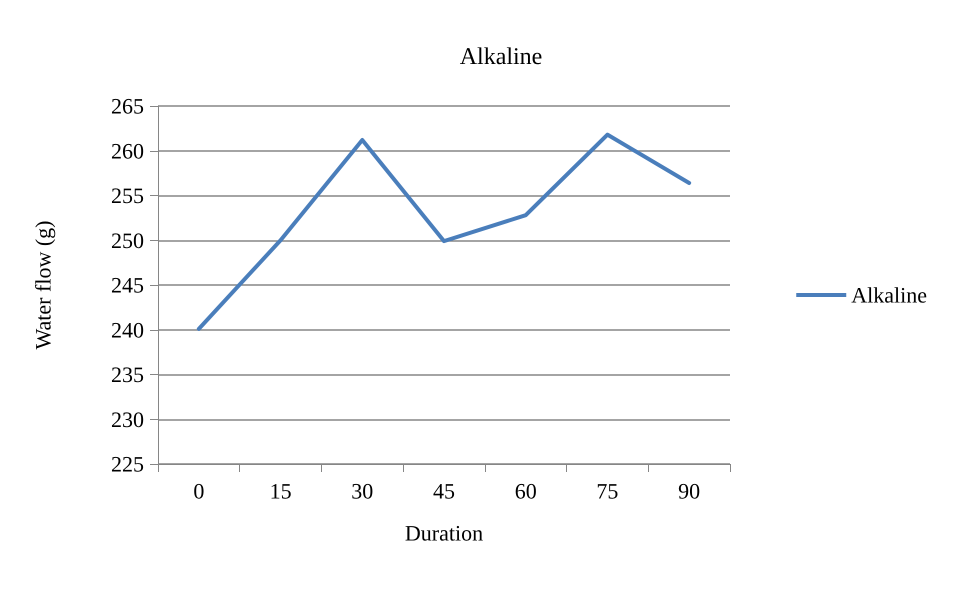 Image resolution: width=958 pixels, height=590 pixels. Describe the element at coordinates (127, 329) in the screenshot. I see `y-tick-label: 240` at that location.